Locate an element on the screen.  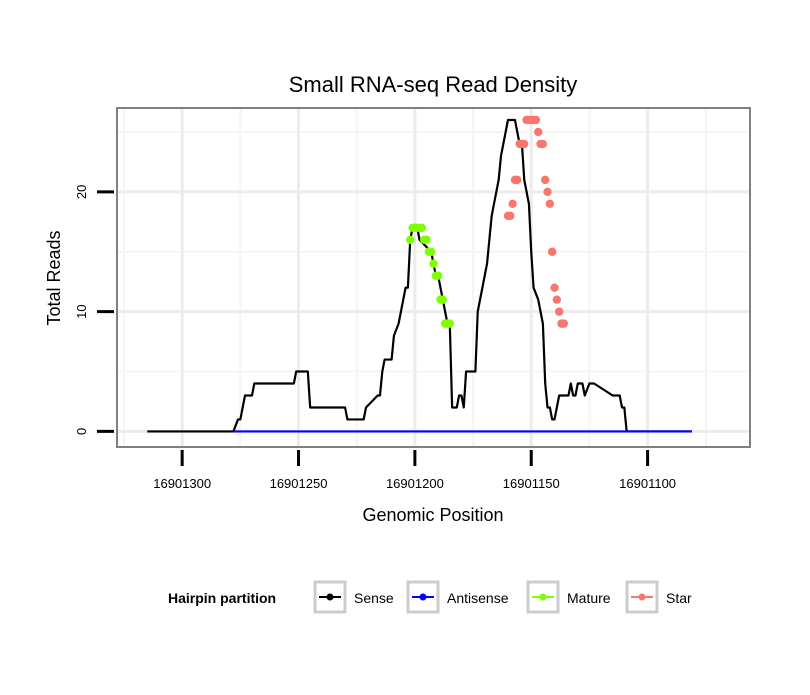
x-tick-label: 16901100 is located at coordinates (647, 483).